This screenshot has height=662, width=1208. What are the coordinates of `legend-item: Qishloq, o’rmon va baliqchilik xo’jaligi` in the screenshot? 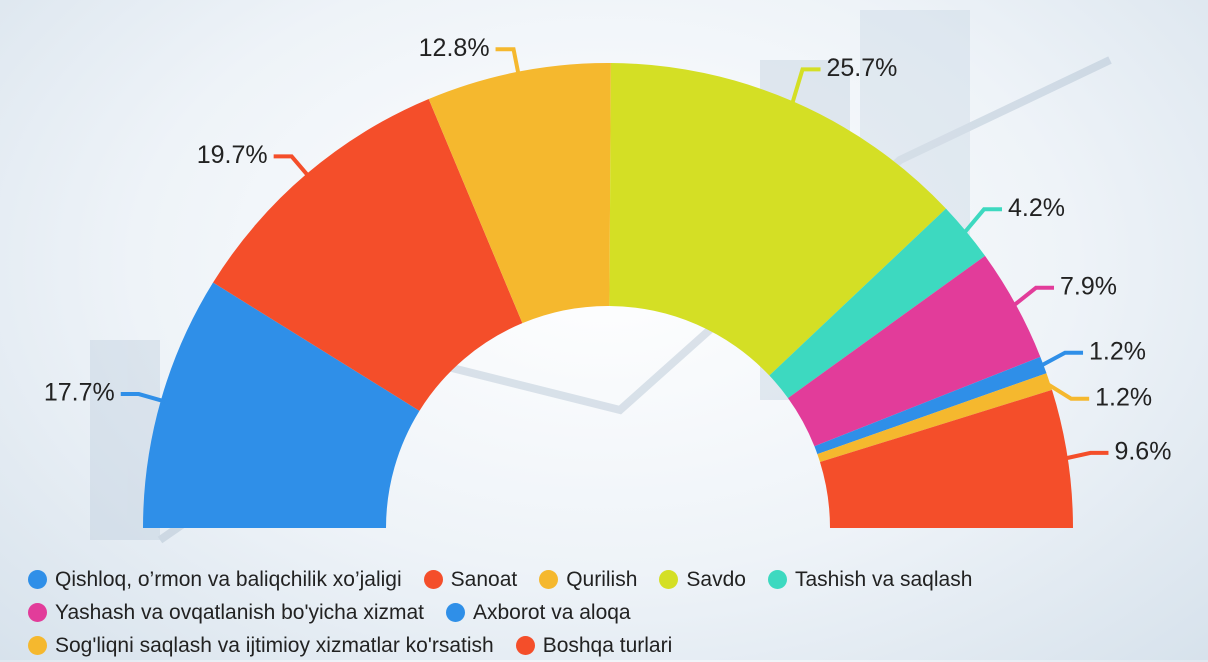 It's located at (215, 580).